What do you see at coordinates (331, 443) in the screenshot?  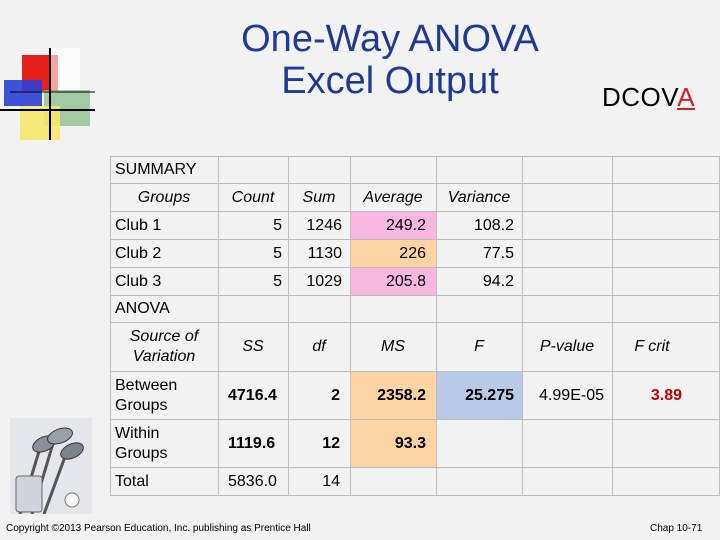 I see `anova-df-within: 12` at bounding box center [331, 443].